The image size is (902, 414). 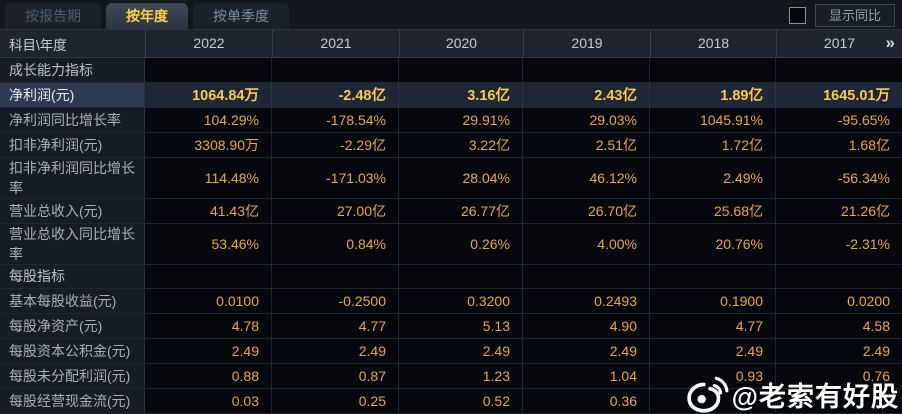 I want to click on cell-2020, so click(x=461, y=70).